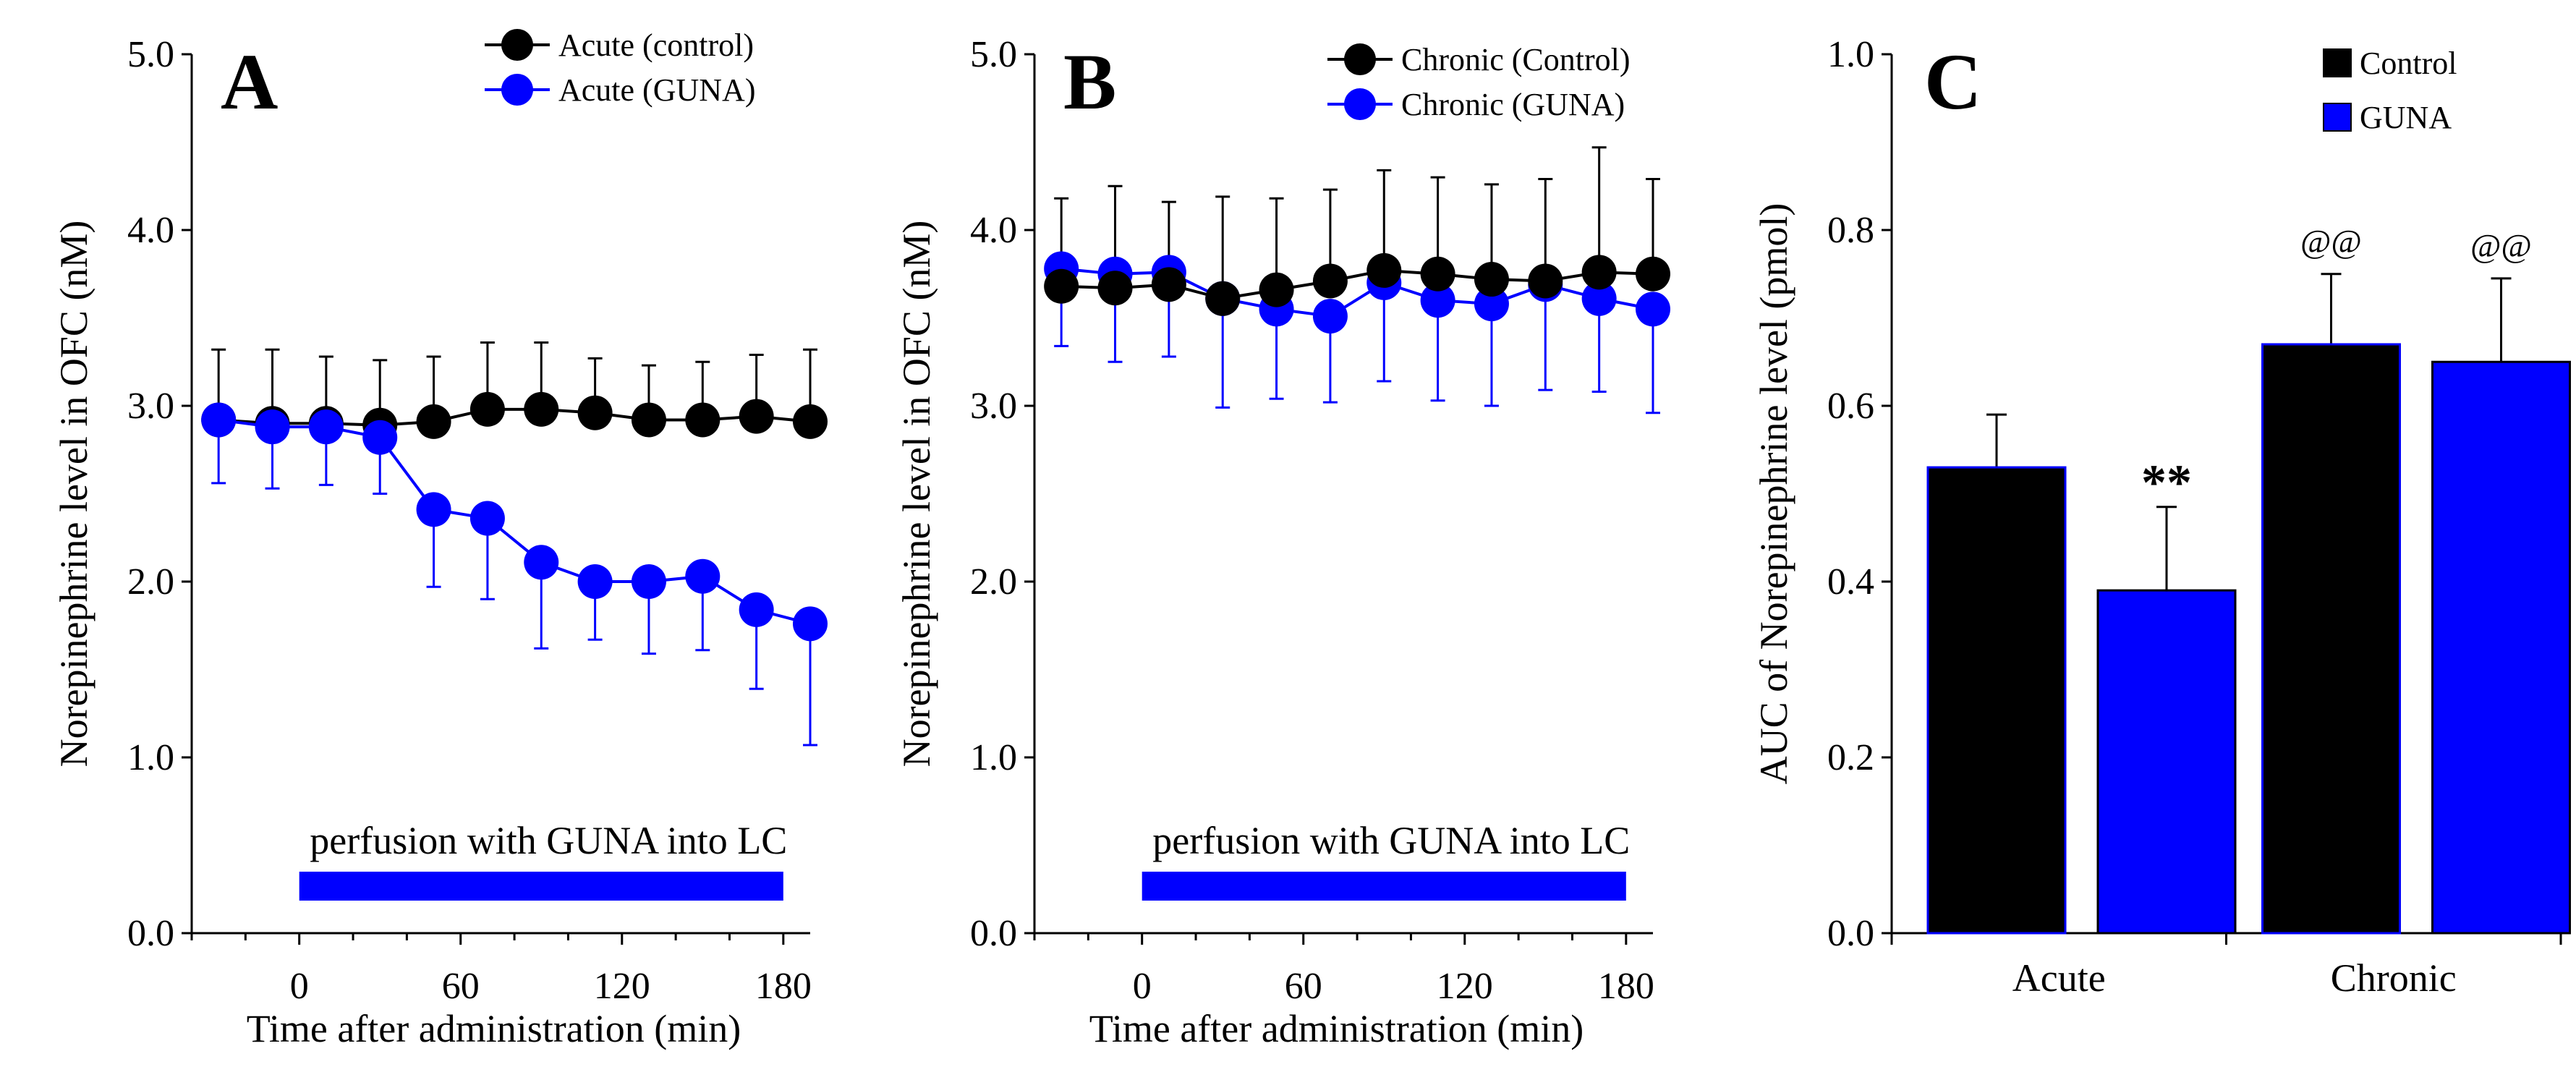 The image size is (2576, 1080). What do you see at coordinates (1773, 494) in the screenshot?
I see `y-axis-title: AUC of Norepinephrine level (pmol)` at bounding box center [1773, 494].